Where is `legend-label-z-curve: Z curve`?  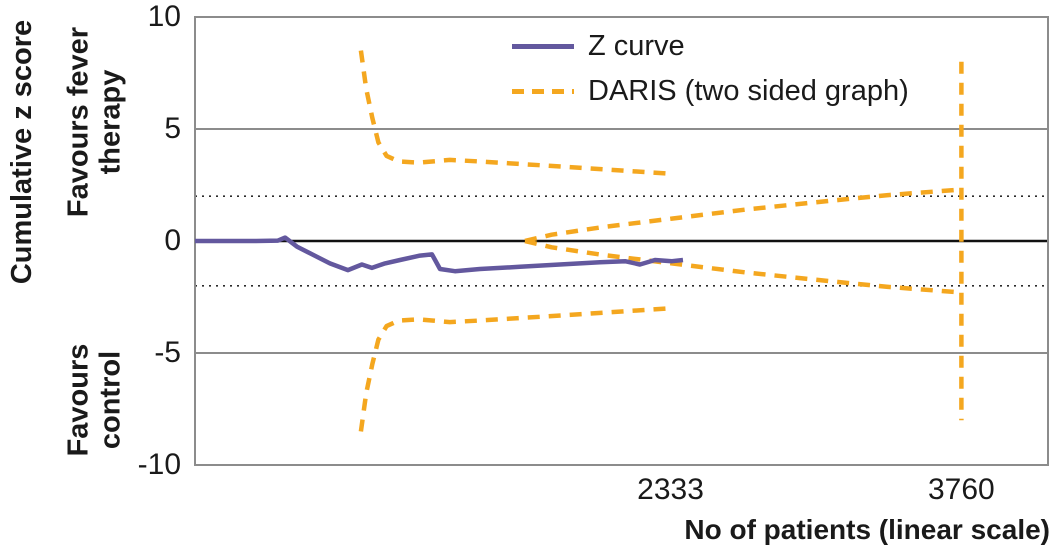 legend-label-z-curve: Z curve is located at coordinates (636, 46).